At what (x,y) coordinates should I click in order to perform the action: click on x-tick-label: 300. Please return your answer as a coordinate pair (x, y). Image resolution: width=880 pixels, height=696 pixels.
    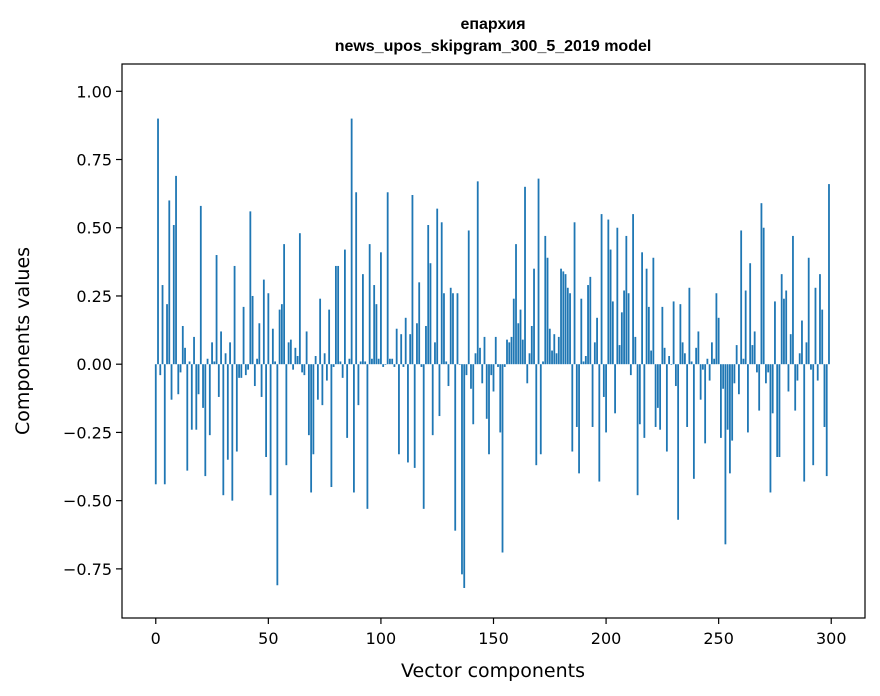
    Looking at the image, I should click on (831, 638).